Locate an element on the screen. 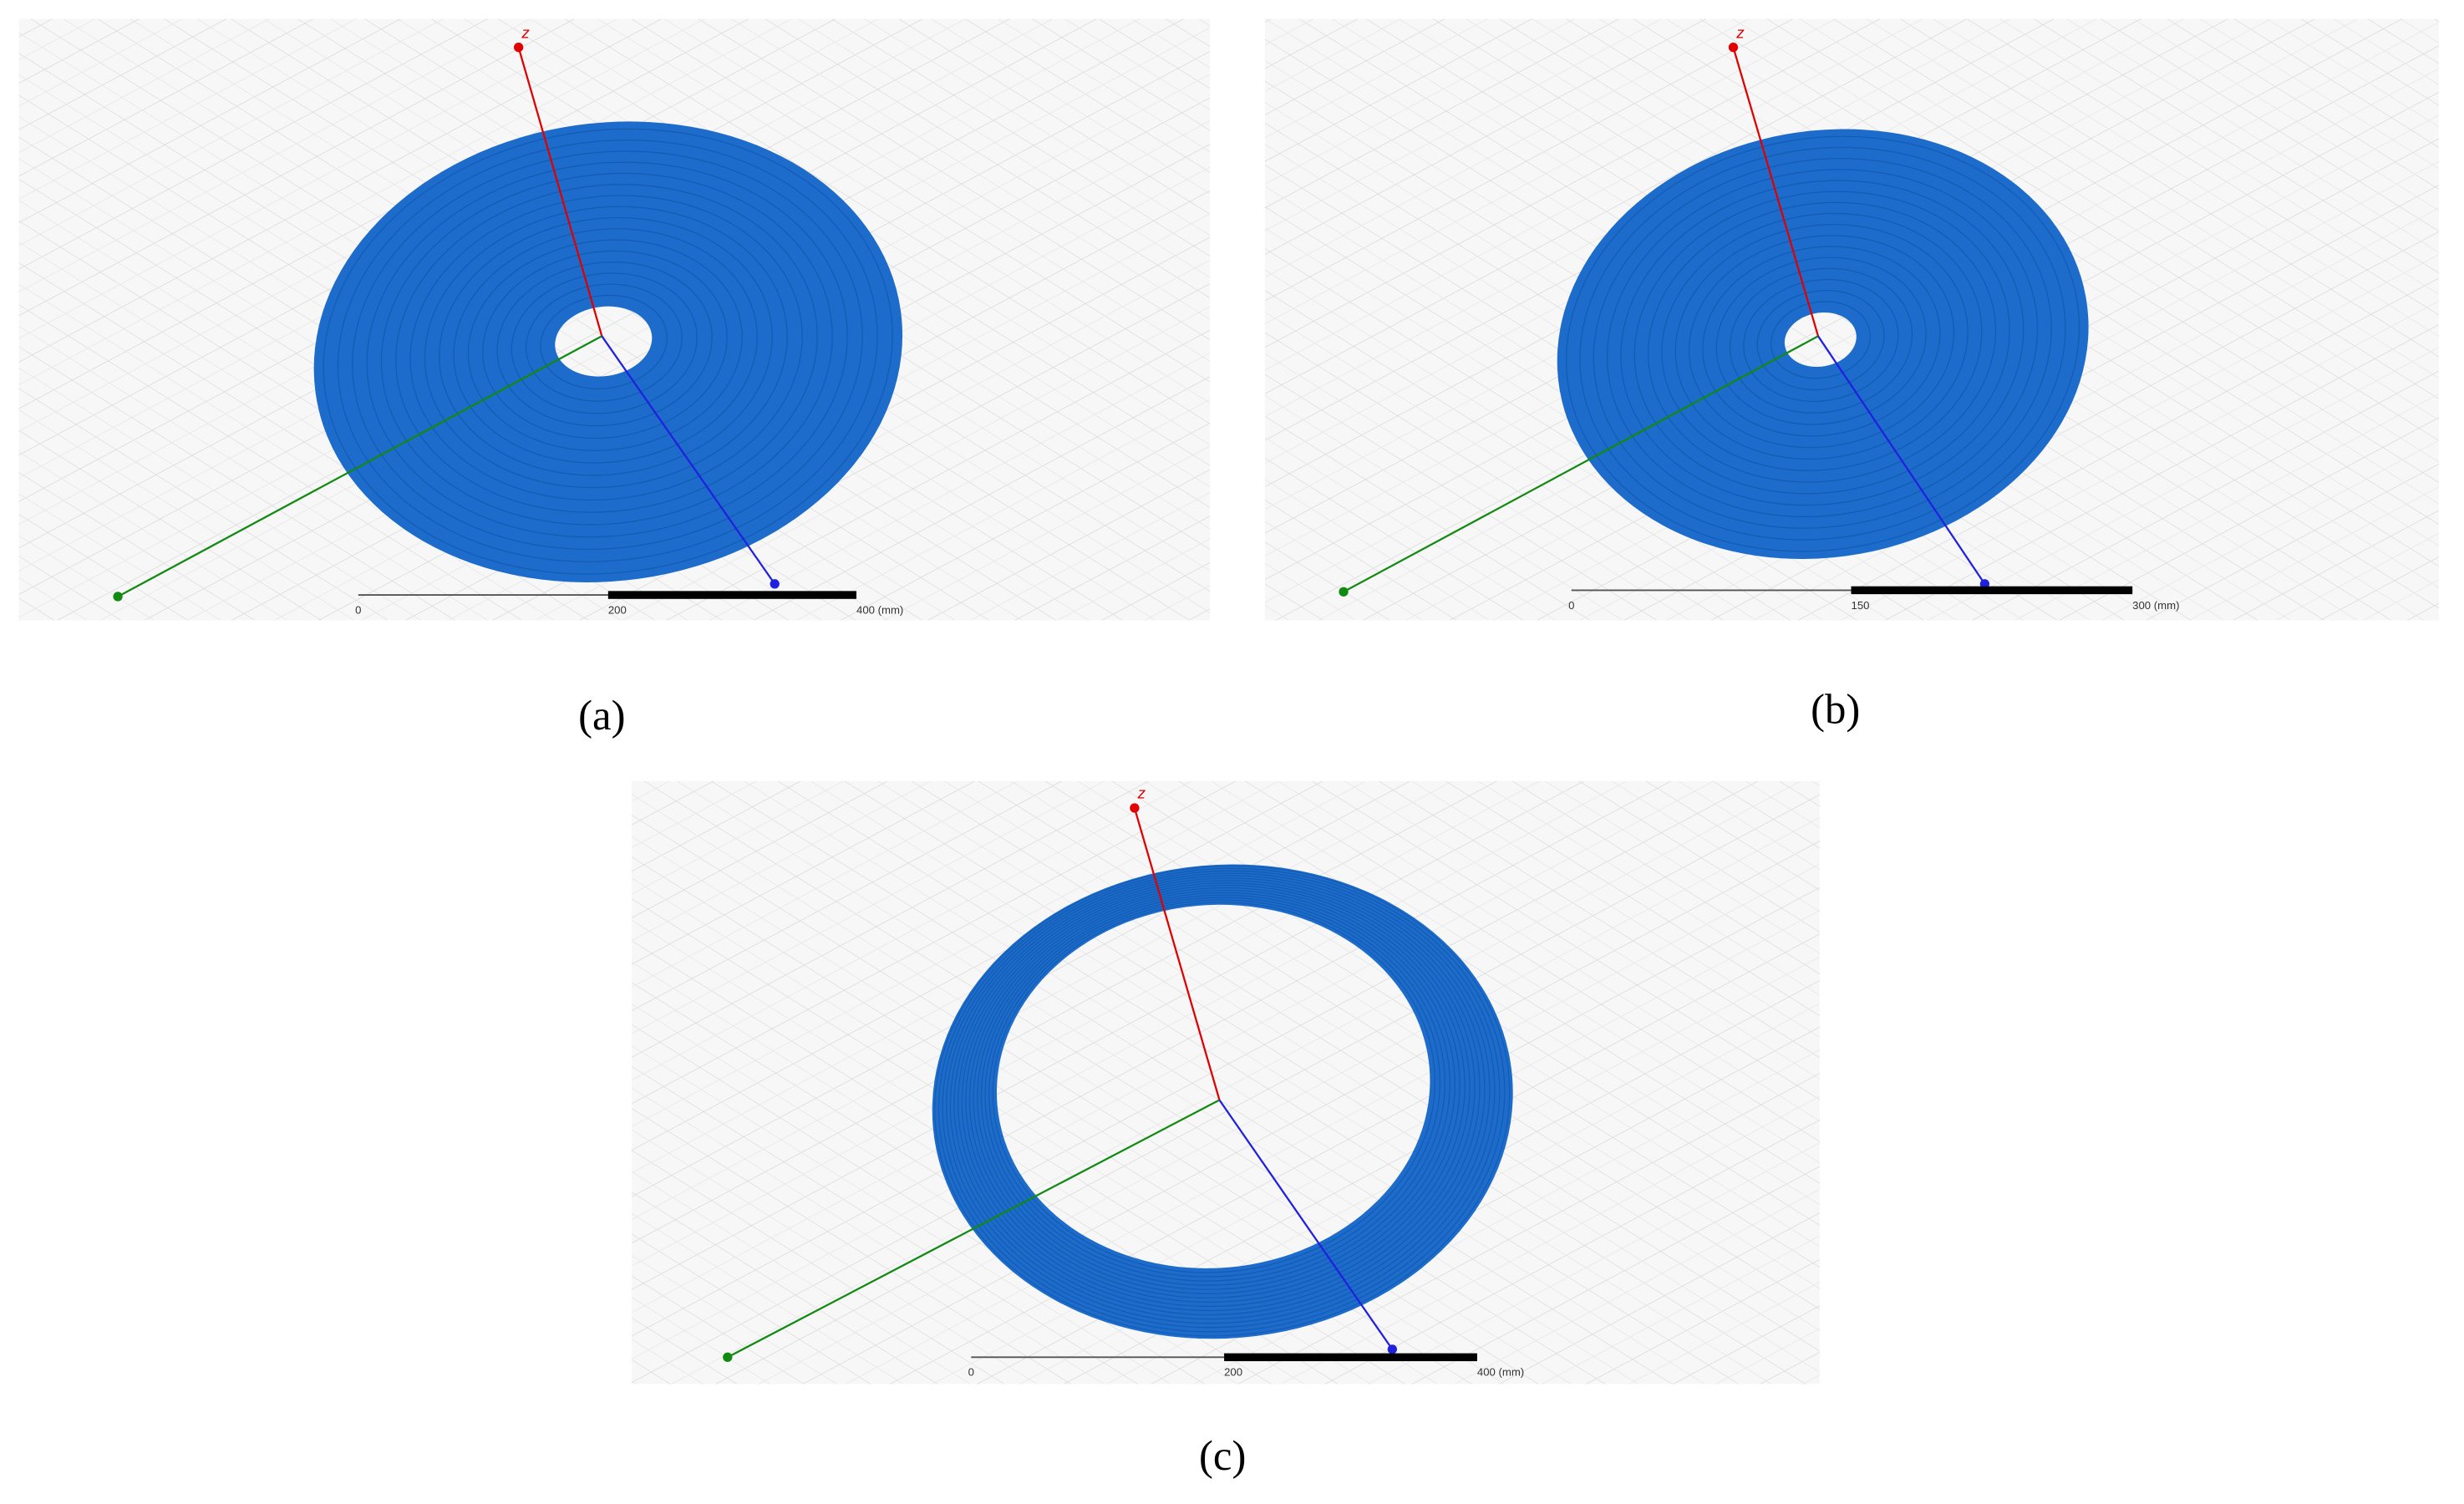 This screenshot has width=2464, height=1504. scale-label: 300 (mm) is located at coordinates (2155, 606).